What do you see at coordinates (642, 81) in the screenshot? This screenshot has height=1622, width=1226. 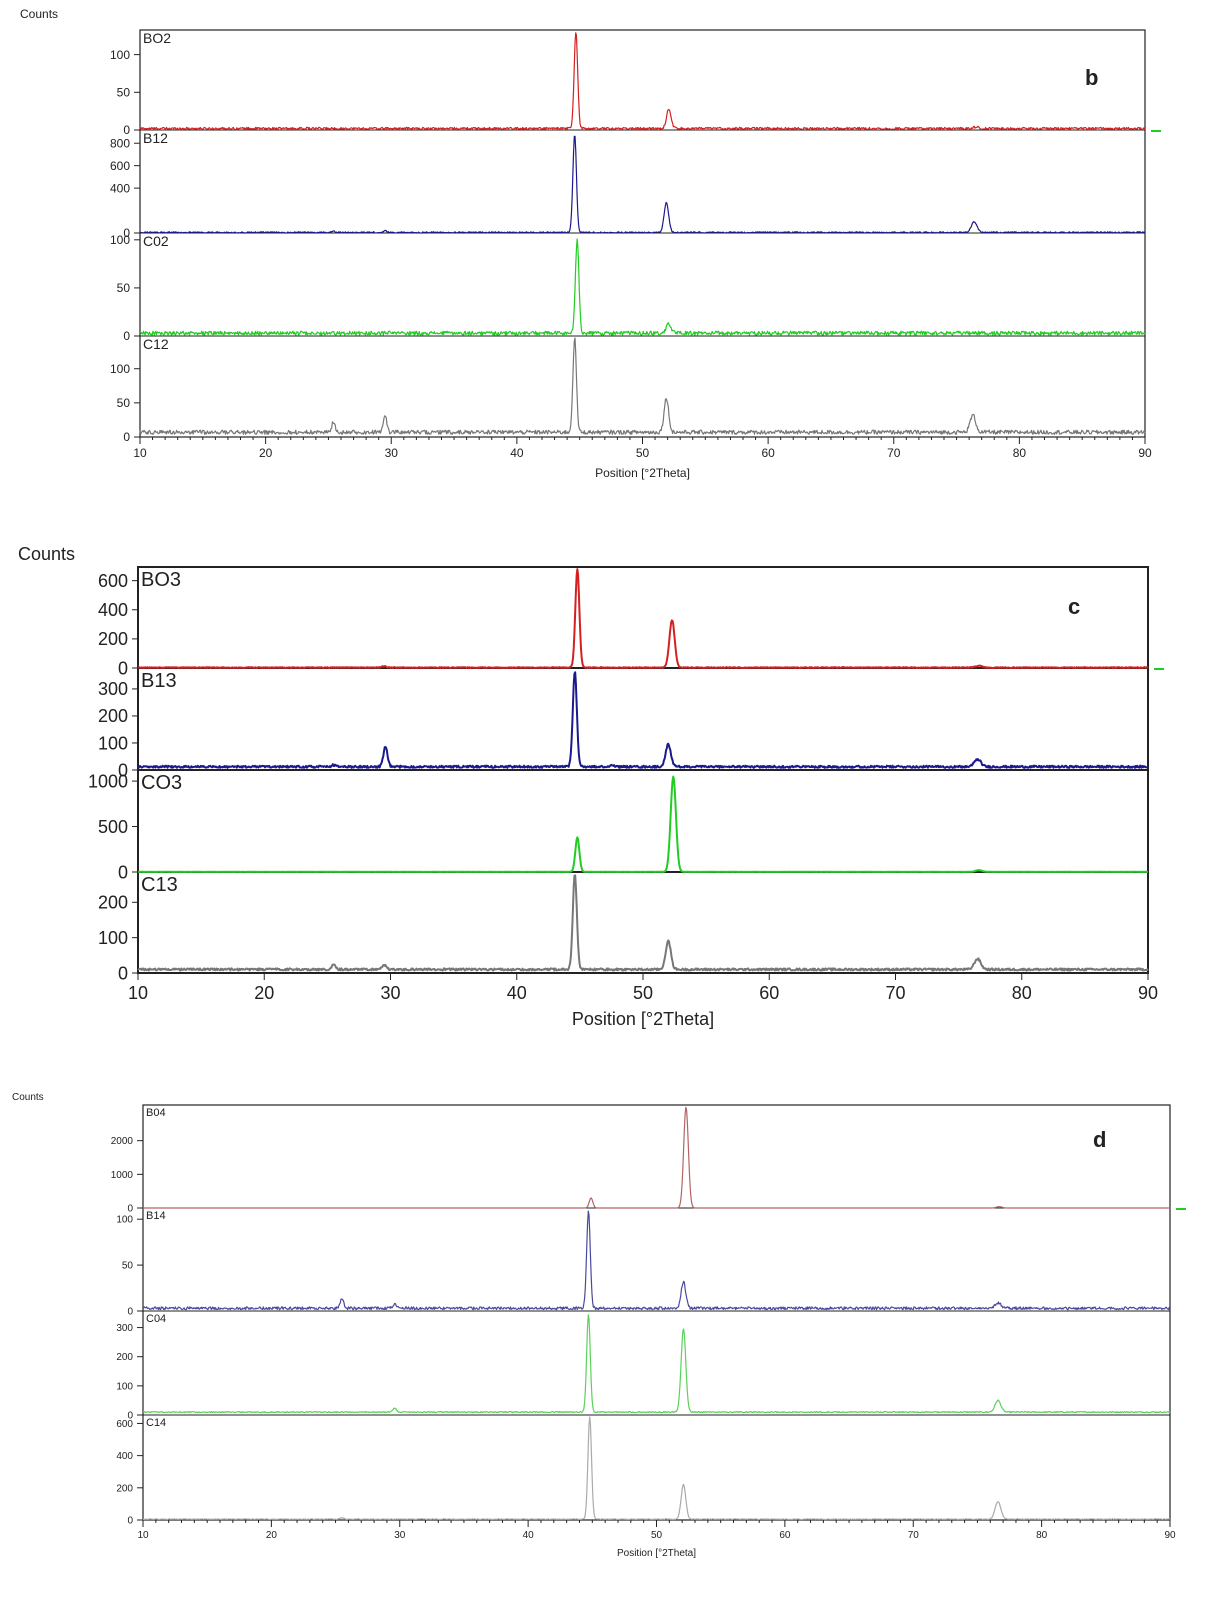 I see `series-line-BO2` at bounding box center [642, 81].